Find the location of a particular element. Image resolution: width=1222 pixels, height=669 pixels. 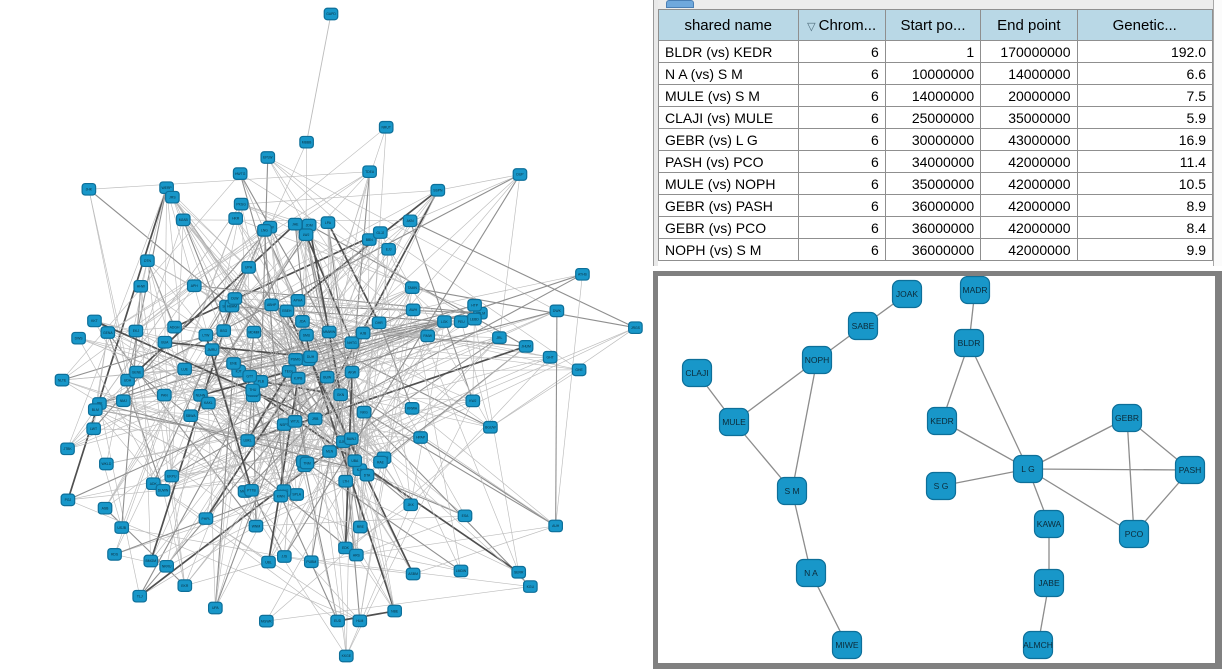

network-node: KKT is located at coordinates (94, 321).